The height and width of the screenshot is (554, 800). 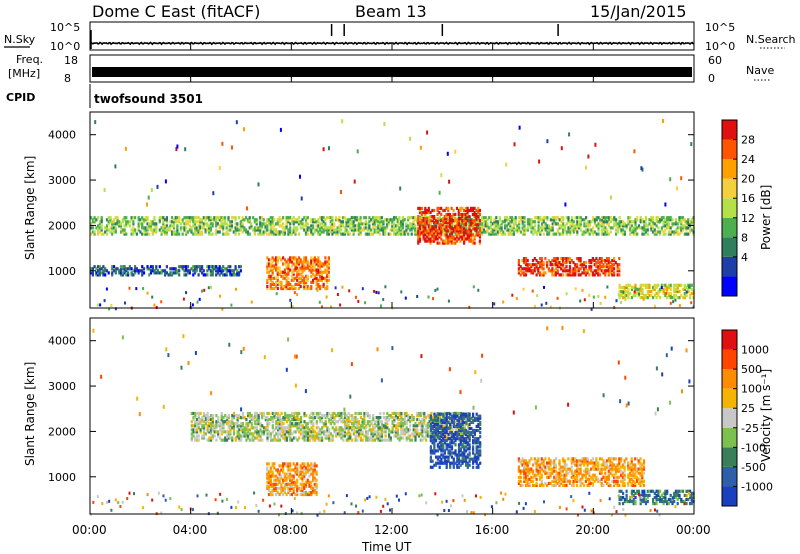 I want to click on power-cell-1935, so click(x=272, y=258).